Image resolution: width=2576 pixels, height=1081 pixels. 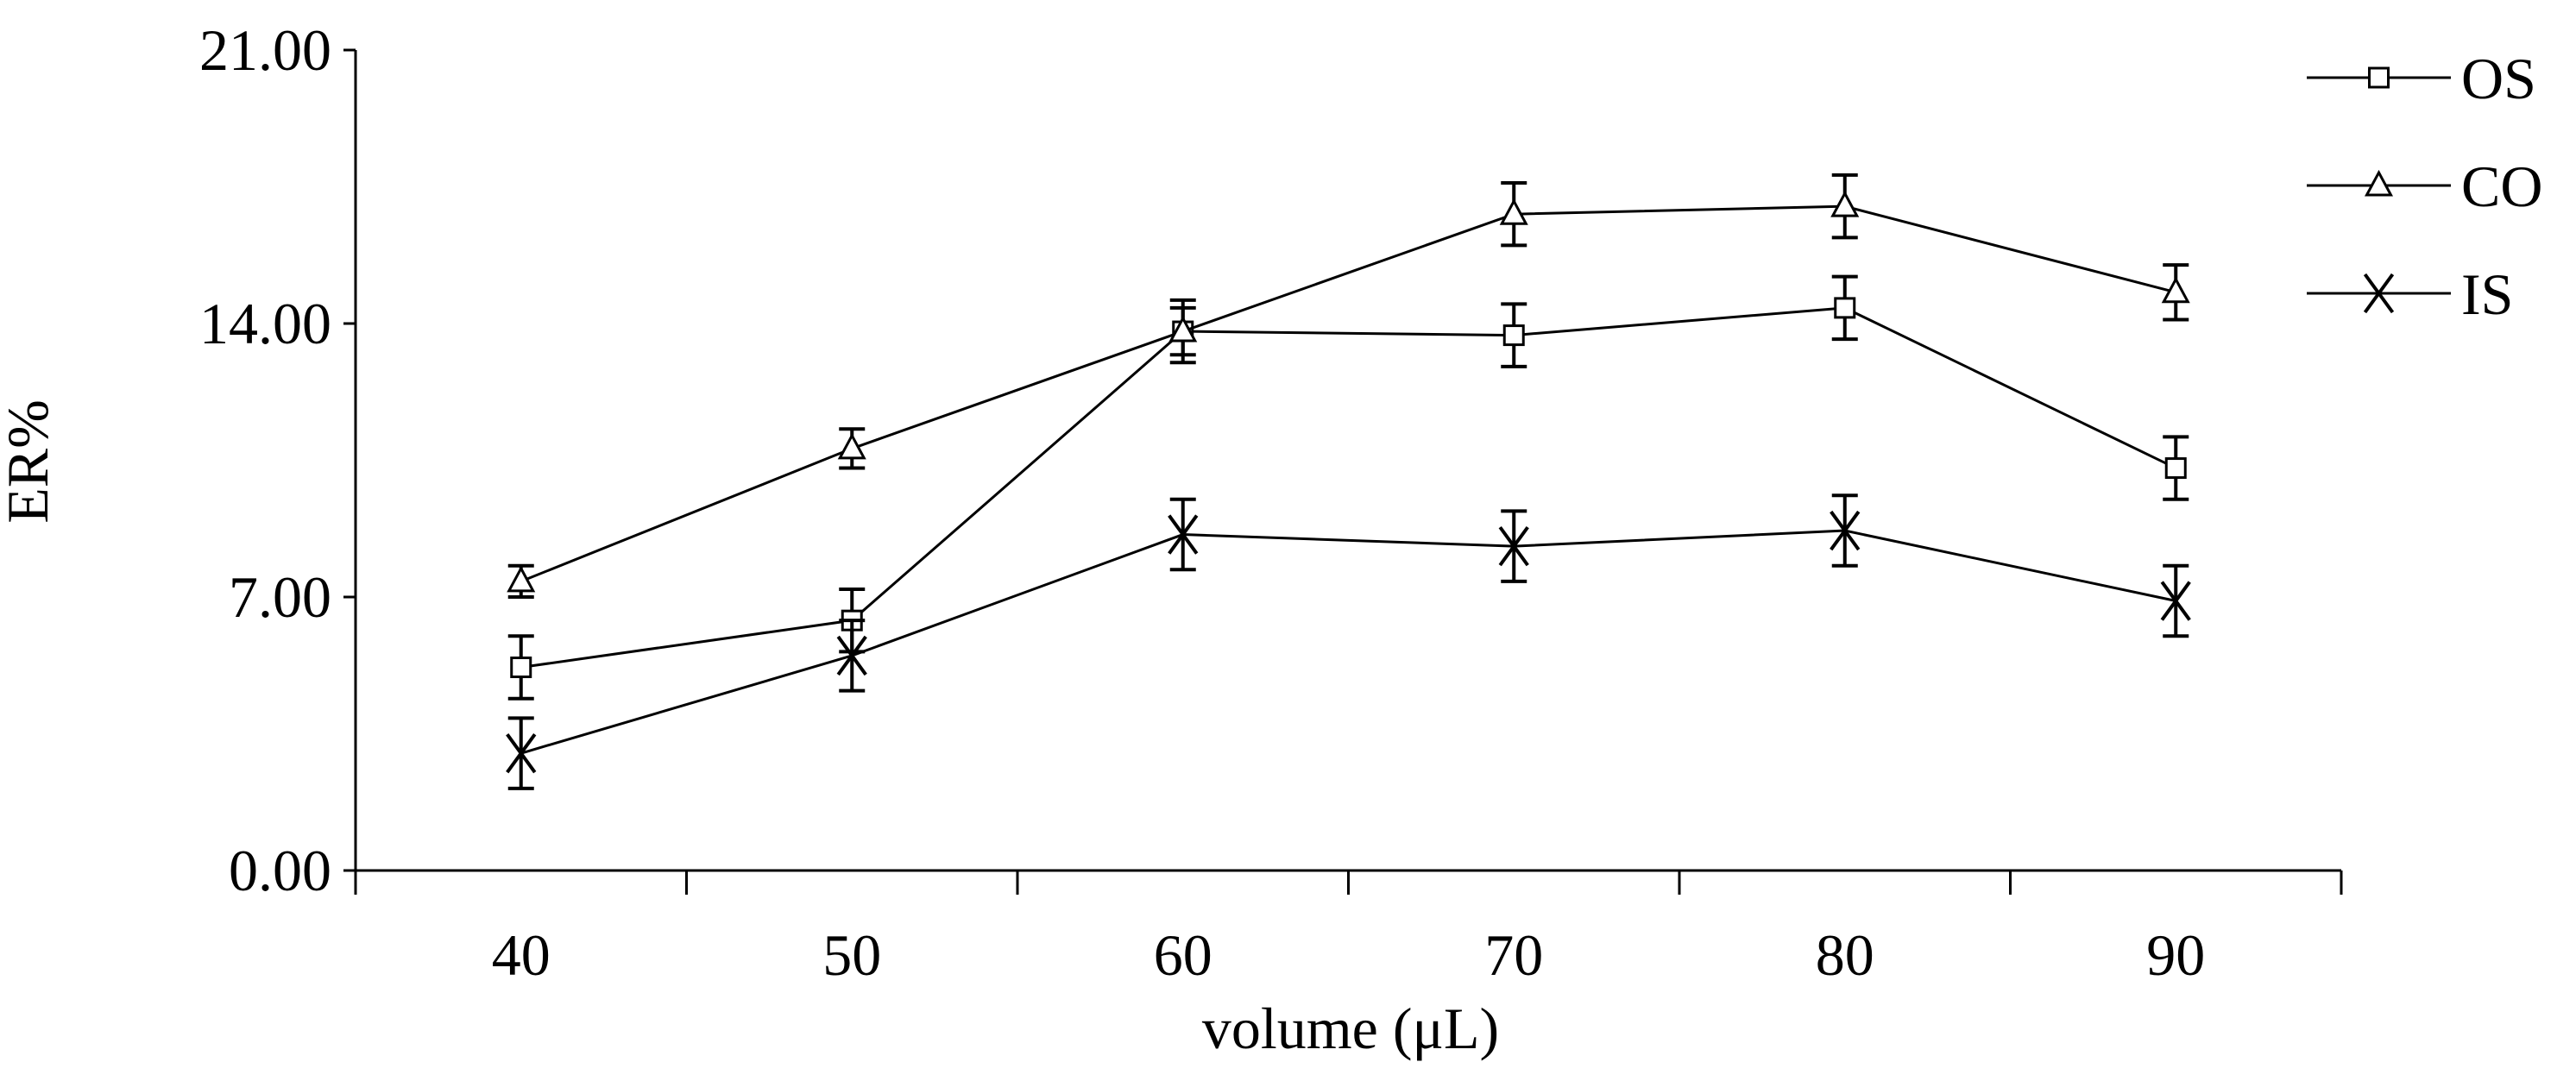 What do you see at coordinates (1351, 1028) in the screenshot?
I see `x-axis-title: volume (μL)` at bounding box center [1351, 1028].